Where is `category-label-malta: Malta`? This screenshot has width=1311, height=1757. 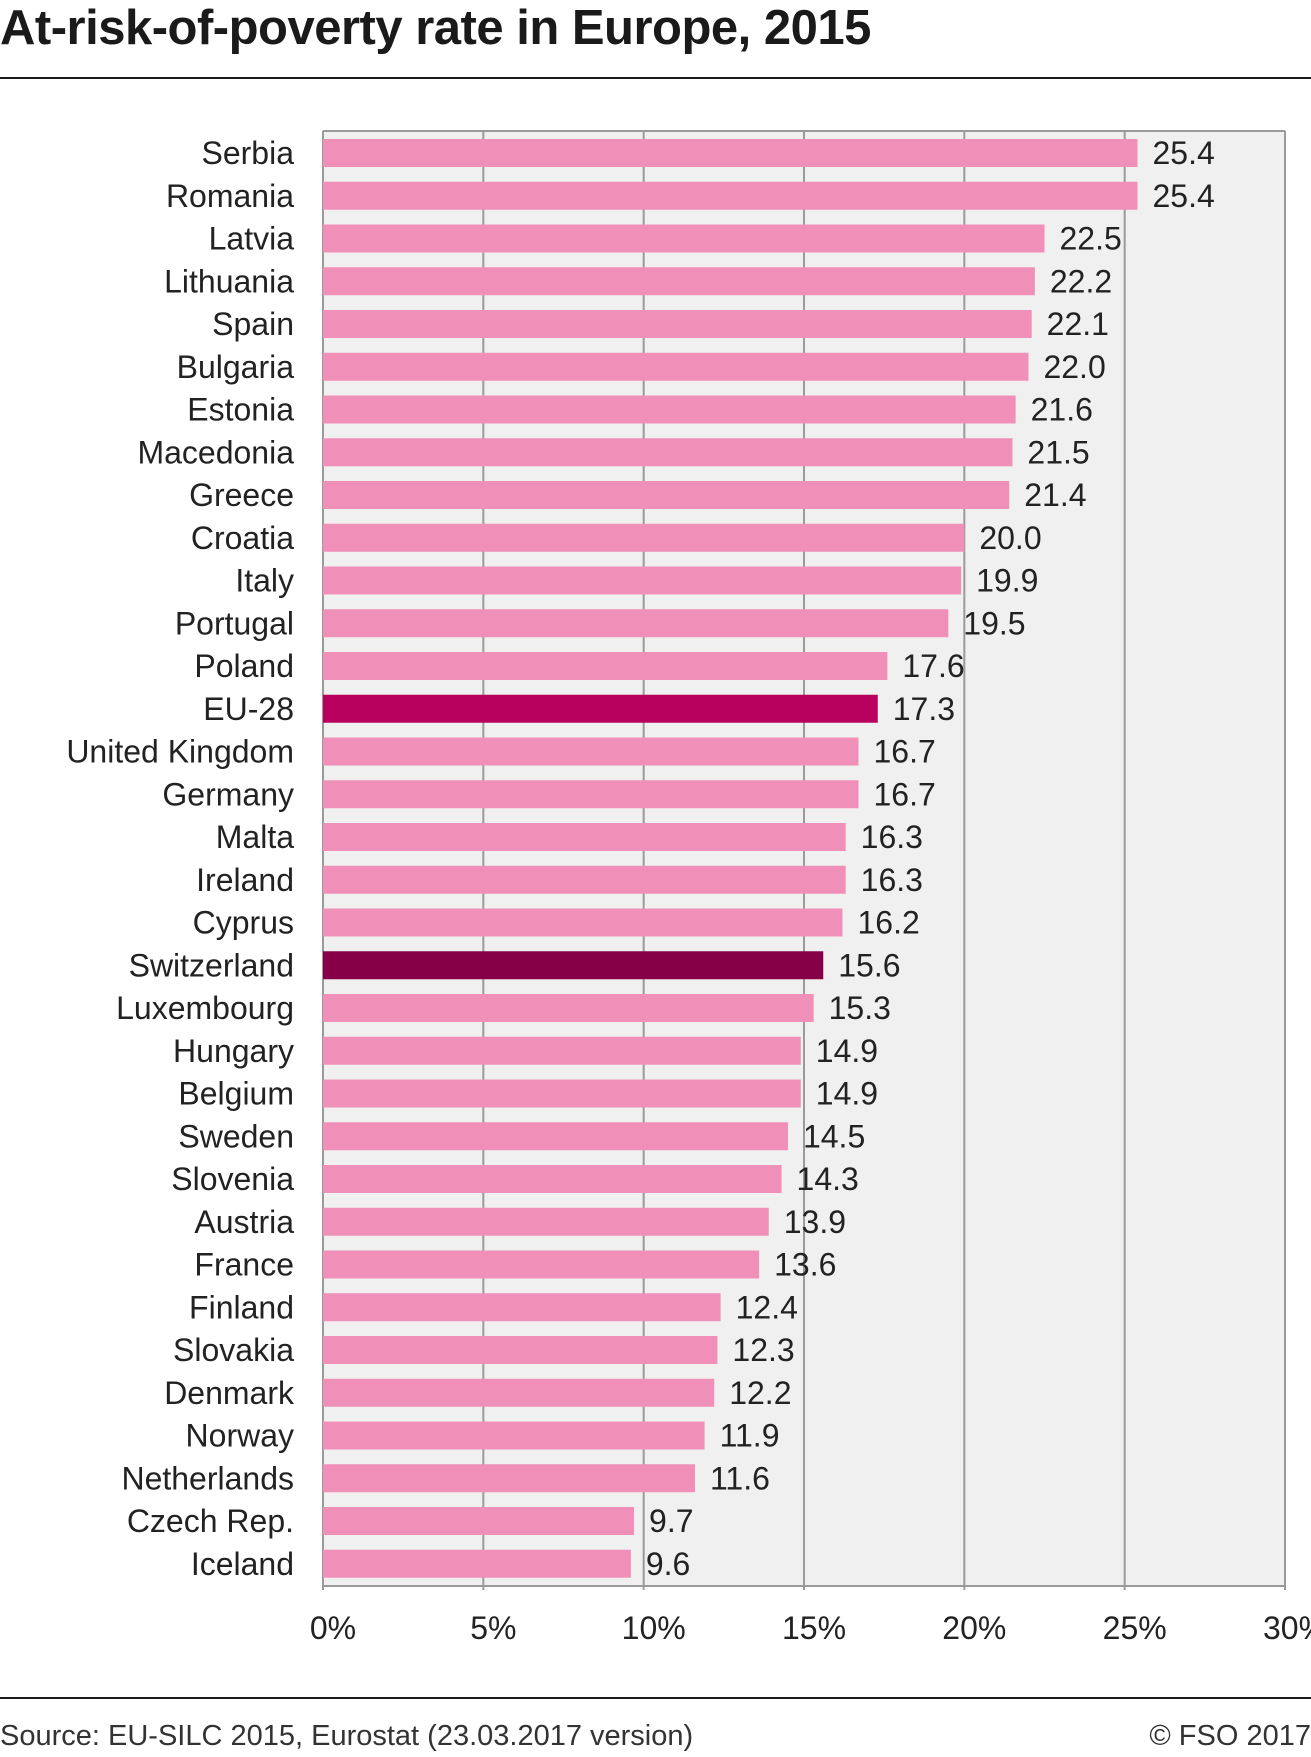 category-label-malta: Malta is located at coordinates (255, 837).